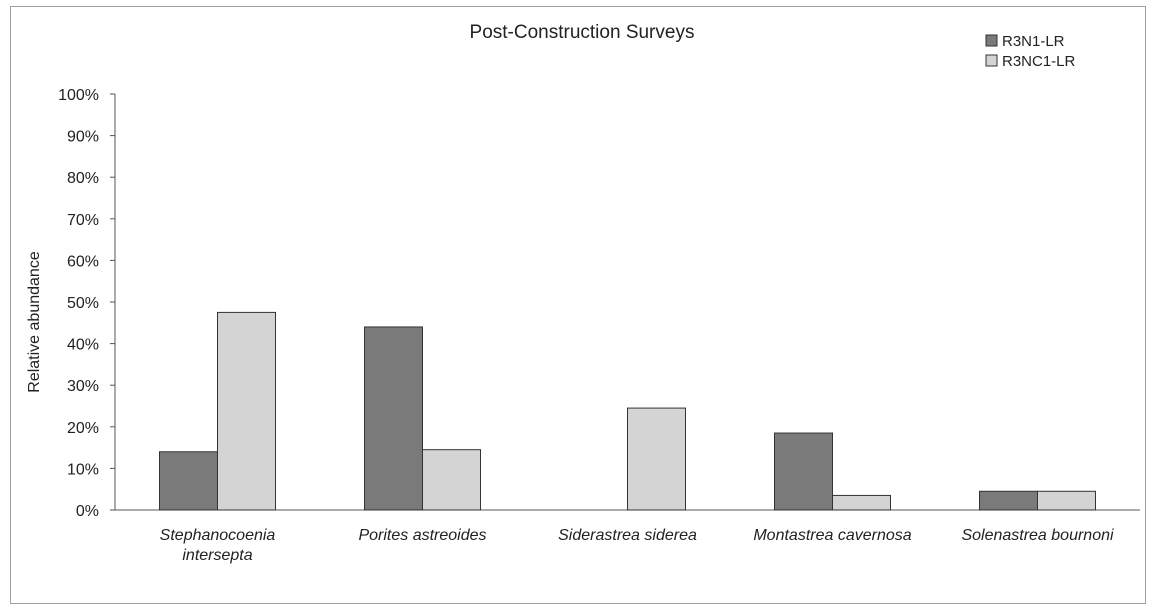 Image resolution: width=1156 pixels, height=612 pixels. I want to click on y-tick-label: 70%, so click(83, 220).